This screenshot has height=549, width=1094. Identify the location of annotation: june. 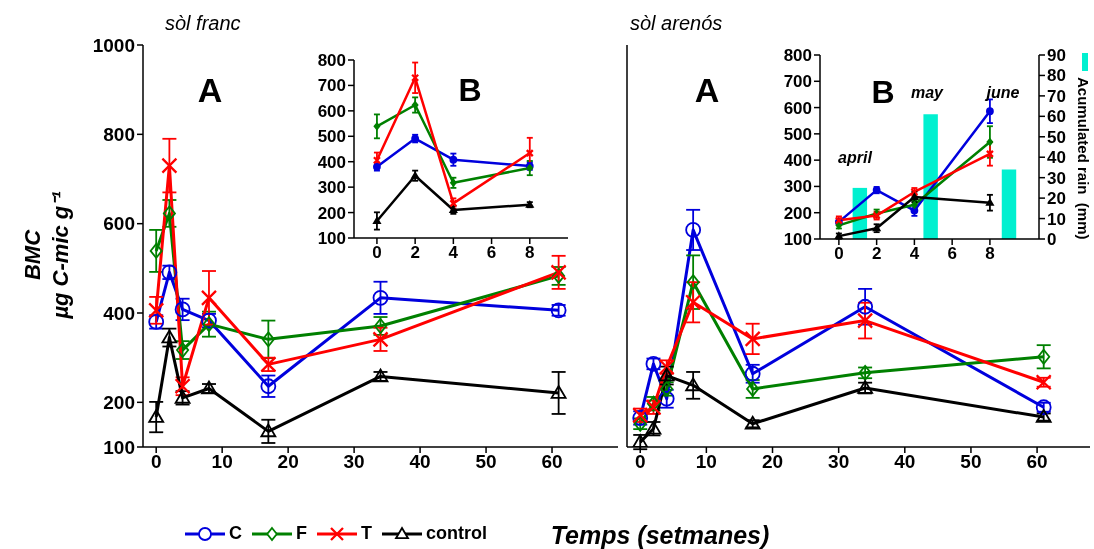
(1003, 93).